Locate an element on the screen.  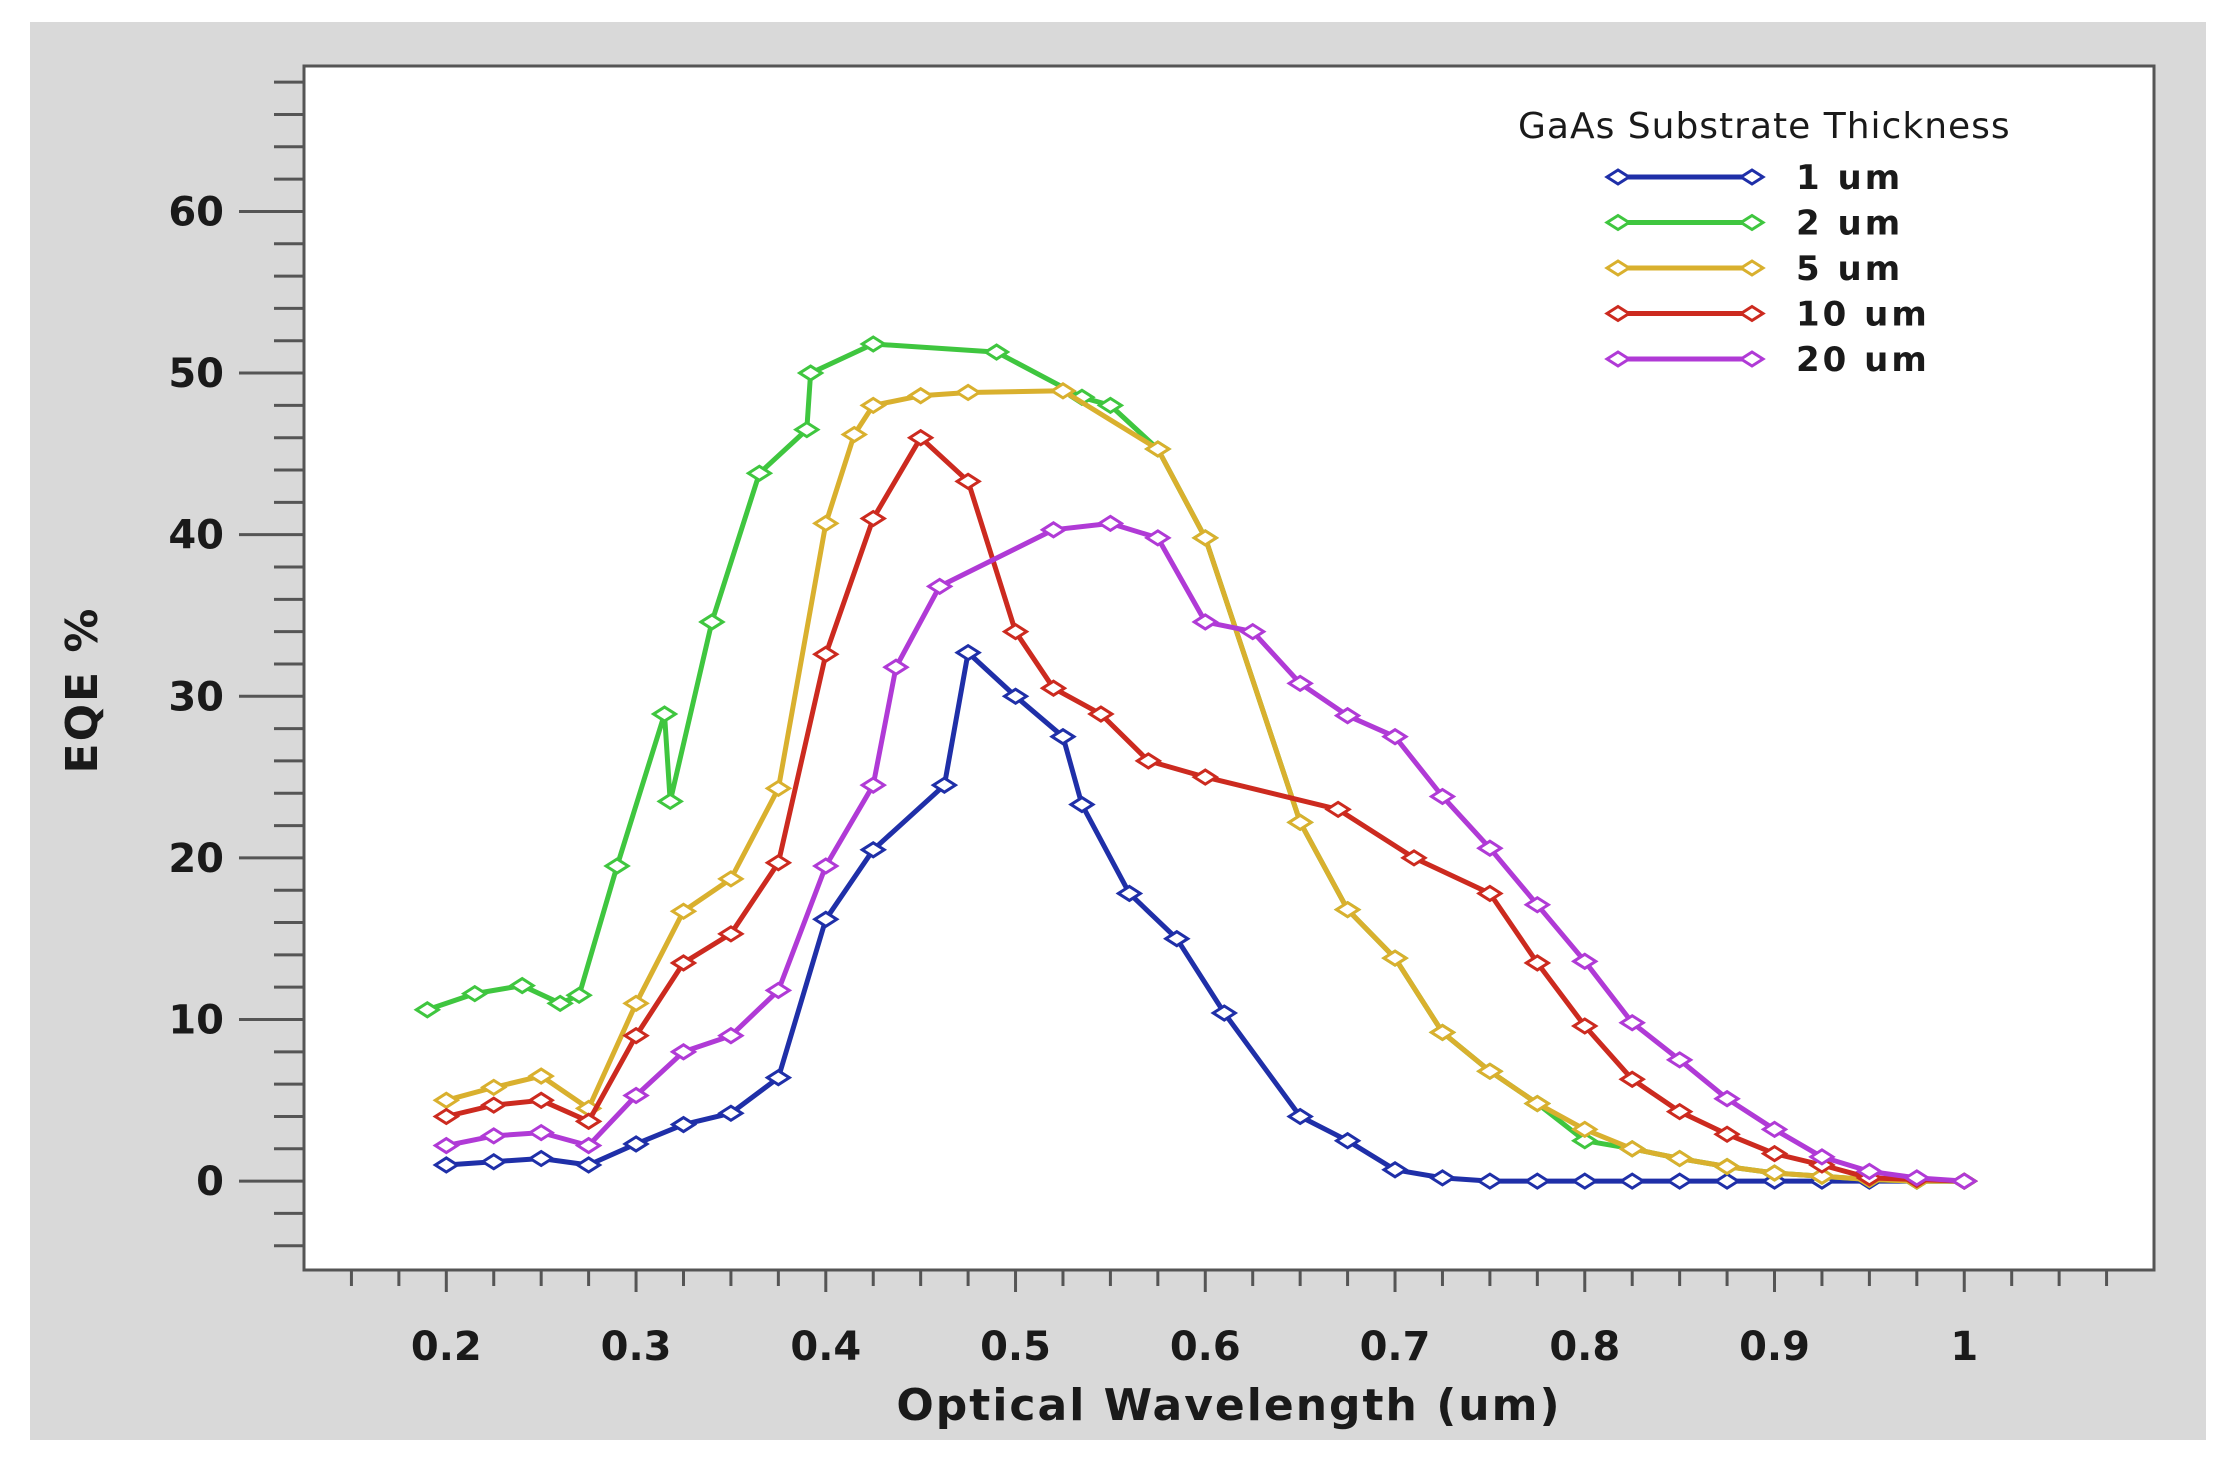
x-tick-label: 0.6 is located at coordinates (1205, 1347).